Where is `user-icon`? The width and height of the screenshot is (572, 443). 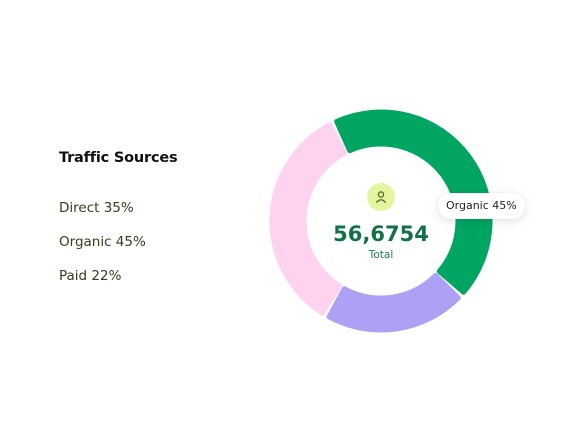
user-icon is located at coordinates (381, 197).